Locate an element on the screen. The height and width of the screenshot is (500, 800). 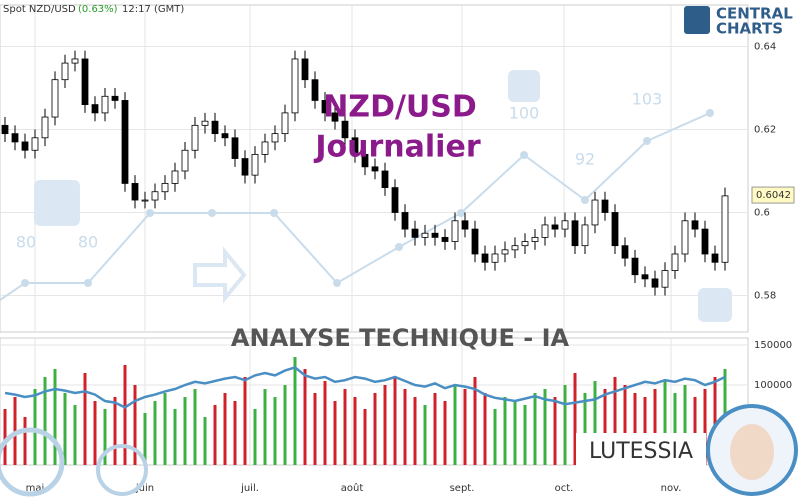
x-tick-label: juil. is located at coordinates (249, 488).